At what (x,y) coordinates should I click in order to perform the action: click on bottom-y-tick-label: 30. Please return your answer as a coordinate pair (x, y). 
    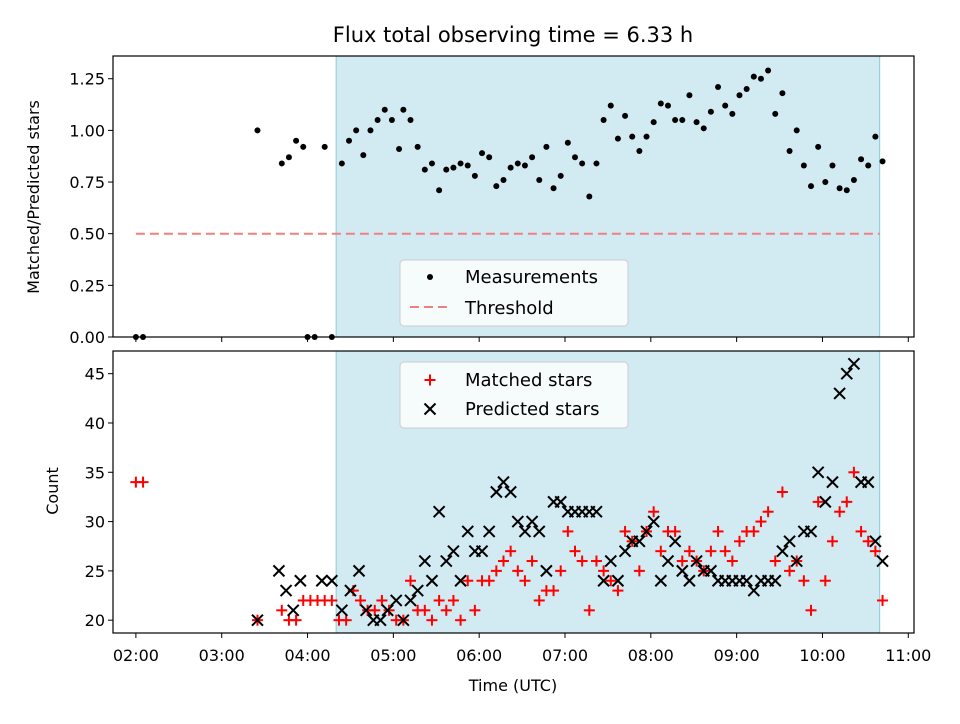
    Looking at the image, I should click on (95, 522).